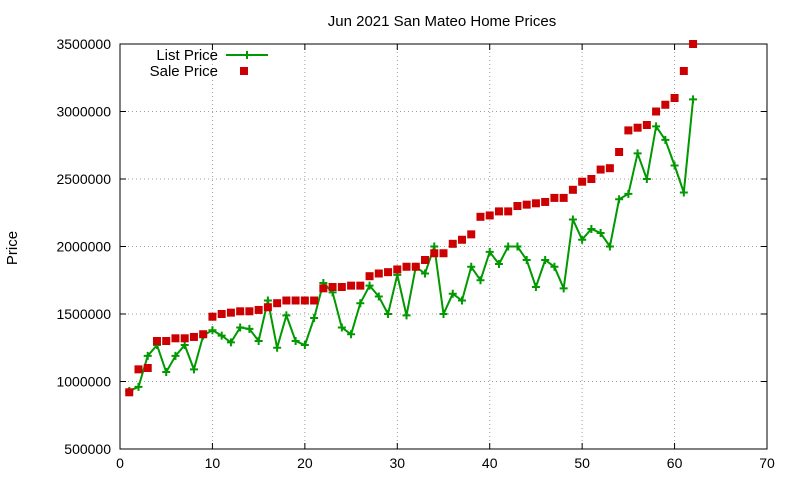 The height and width of the screenshot is (480, 800). I want to click on x-tick-label: 50, so click(582, 463).